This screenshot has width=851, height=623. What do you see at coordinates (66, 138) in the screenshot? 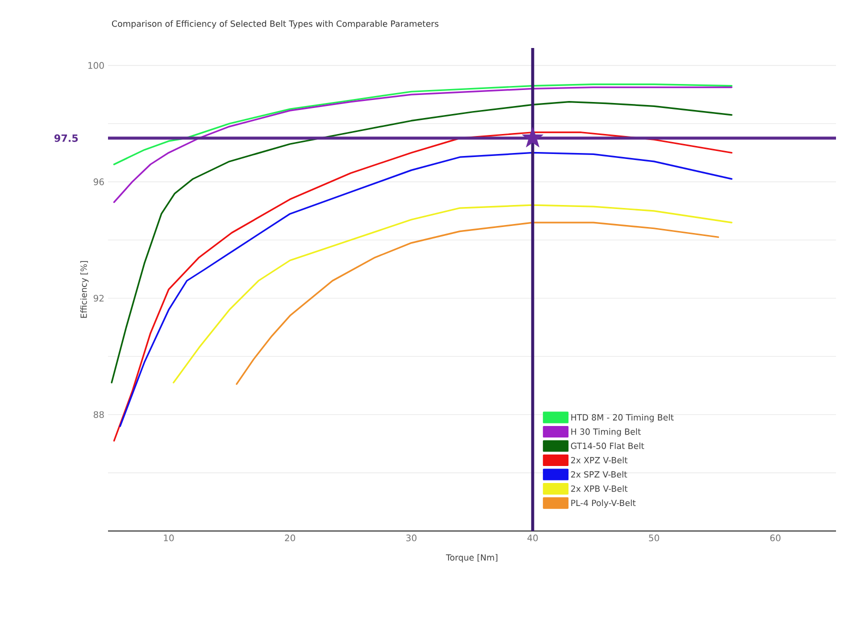
I see `ref-line-label: 97.5` at bounding box center [66, 138].